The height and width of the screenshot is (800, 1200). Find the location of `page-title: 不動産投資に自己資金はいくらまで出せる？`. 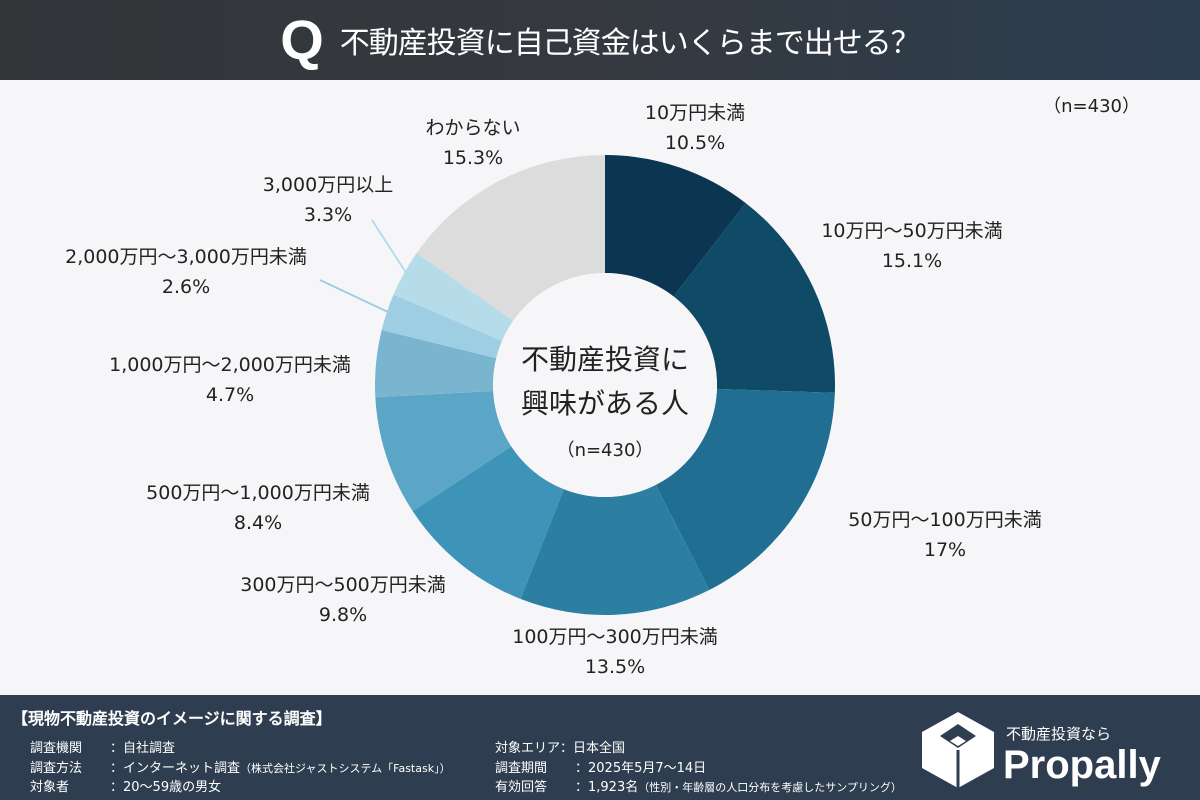

page-title: 不動産投資に自己資金はいくらまで出せる？ is located at coordinates (630, 43).